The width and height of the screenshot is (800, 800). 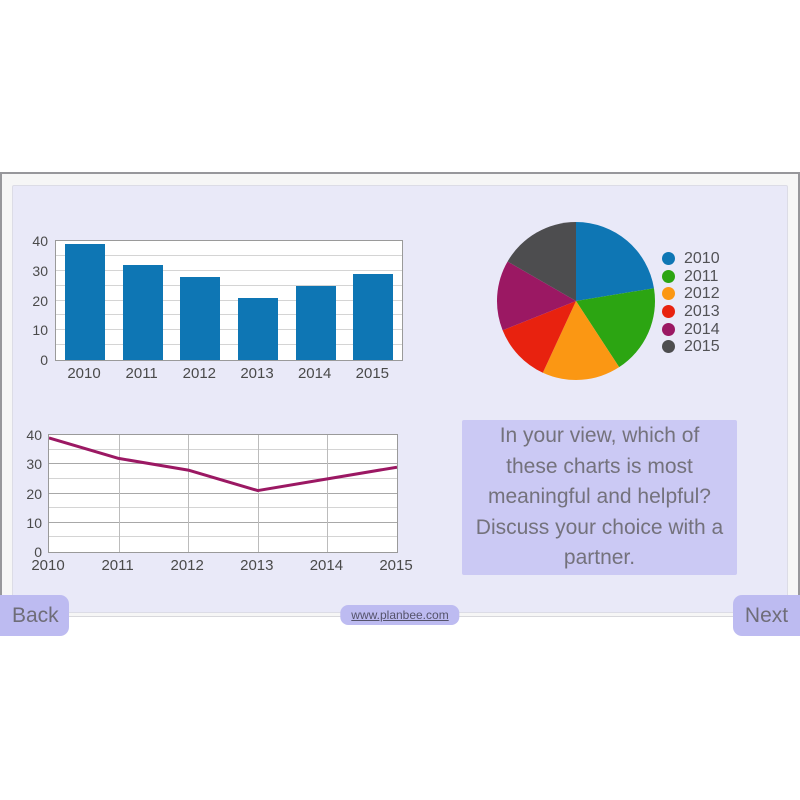 I want to click on legend-item-2015: 2015, so click(x=691, y=347).